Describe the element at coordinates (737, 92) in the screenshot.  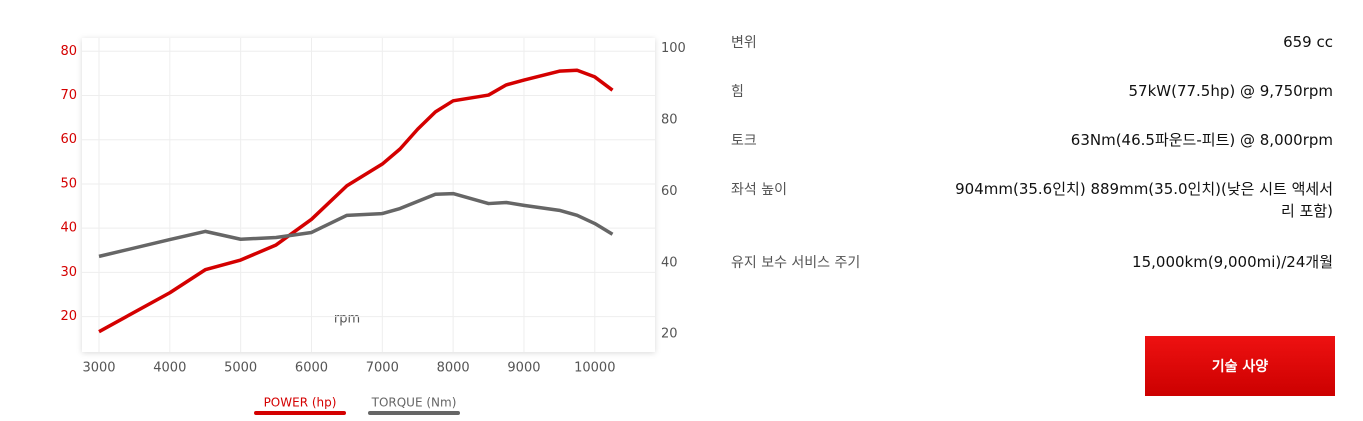
I see `spec-label: 힘` at that location.